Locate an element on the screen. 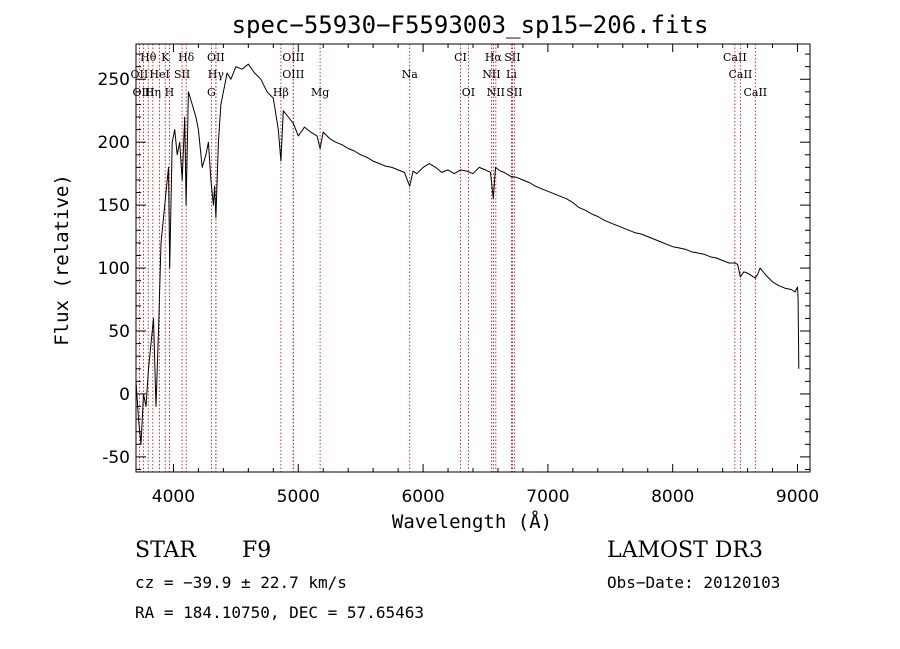 This screenshot has height=649, width=900. marker-label-7: SII is located at coordinates (512, 57).